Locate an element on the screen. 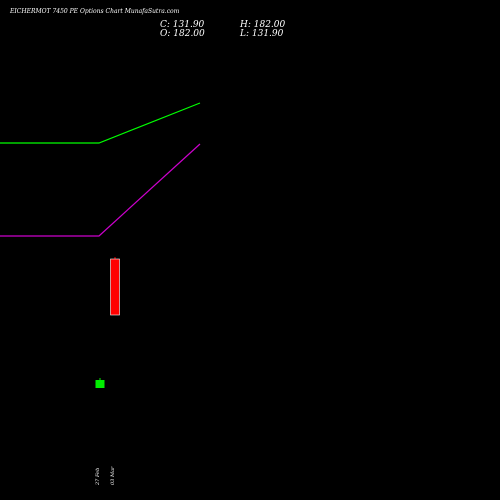 This screenshot has width=500, height=500. close-value: C: 131.90 is located at coordinates (182, 25).